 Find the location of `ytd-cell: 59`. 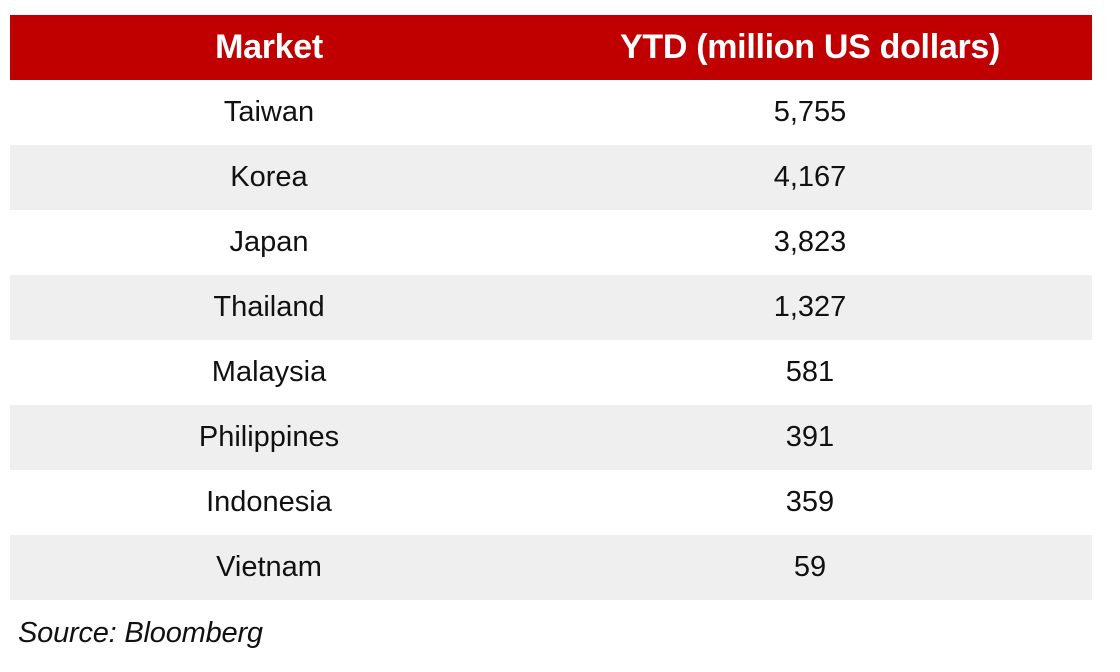

ytd-cell: 59 is located at coordinates (810, 567).